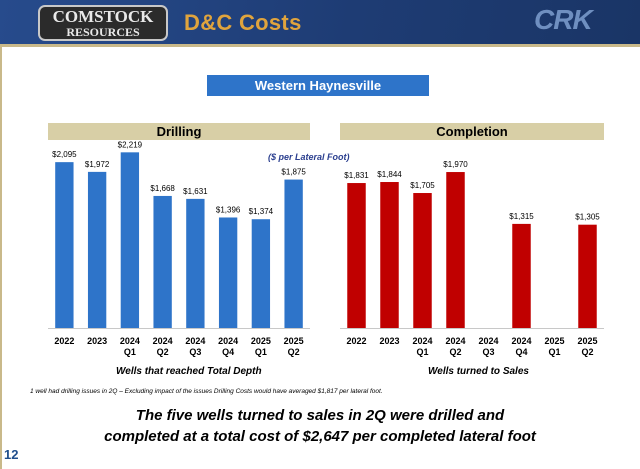 This screenshot has width=640, height=469. What do you see at coordinates (389, 341) in the screenshot?
I see `completion-tick-label: 2023` at bounding box center [389, 341].